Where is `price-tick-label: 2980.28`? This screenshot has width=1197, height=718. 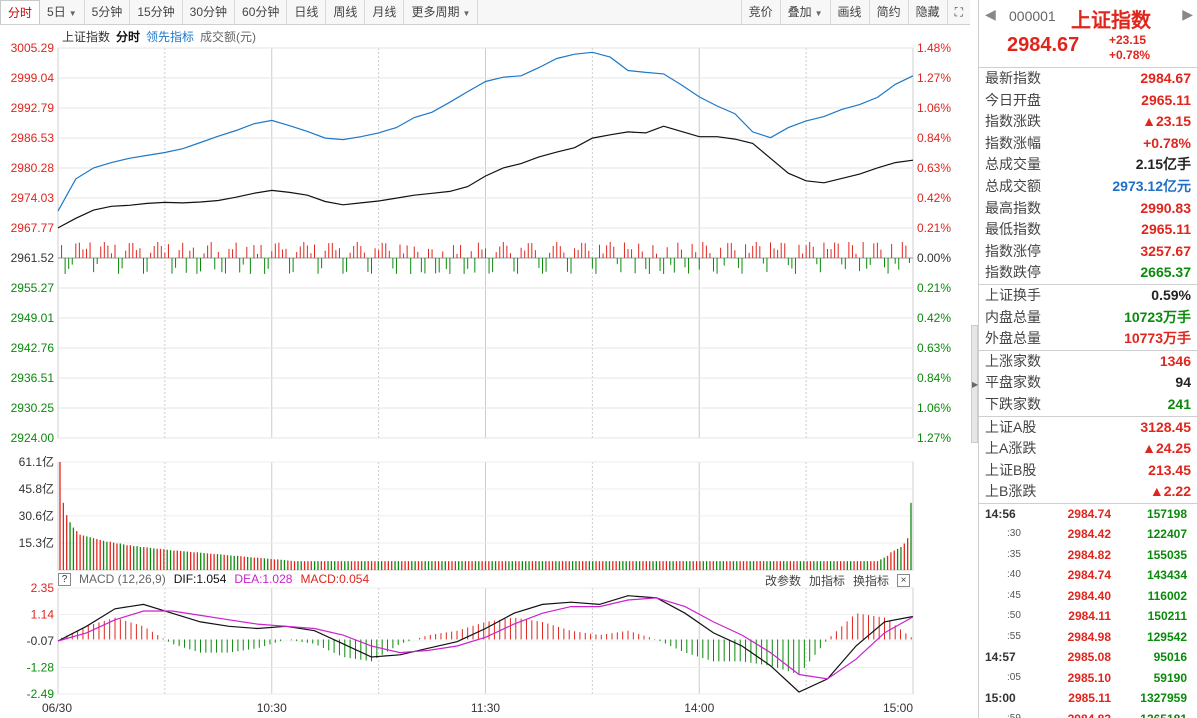 price-tick-label: 2980.28 is located at coordinates (33, 168).